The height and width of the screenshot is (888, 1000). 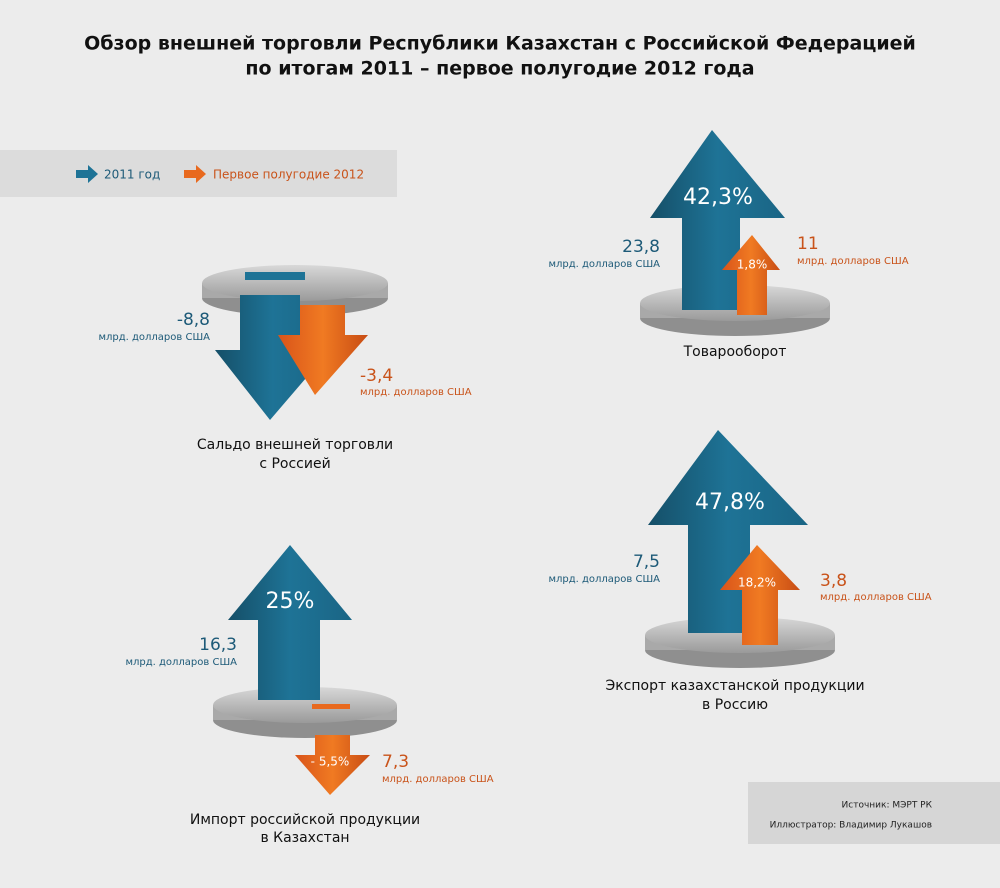 I want to click on value: 3,8, so click(x=833, y=581).